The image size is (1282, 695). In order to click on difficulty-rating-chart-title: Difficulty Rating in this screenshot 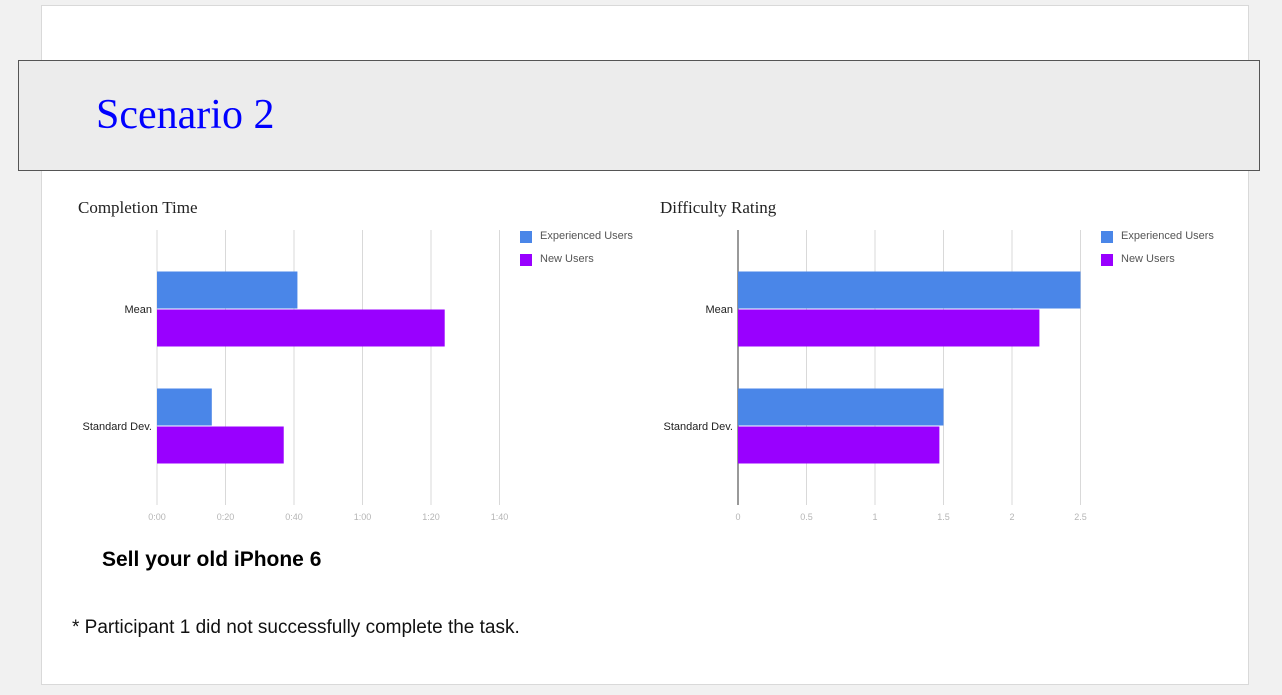, I will do `click(718, 207)`.